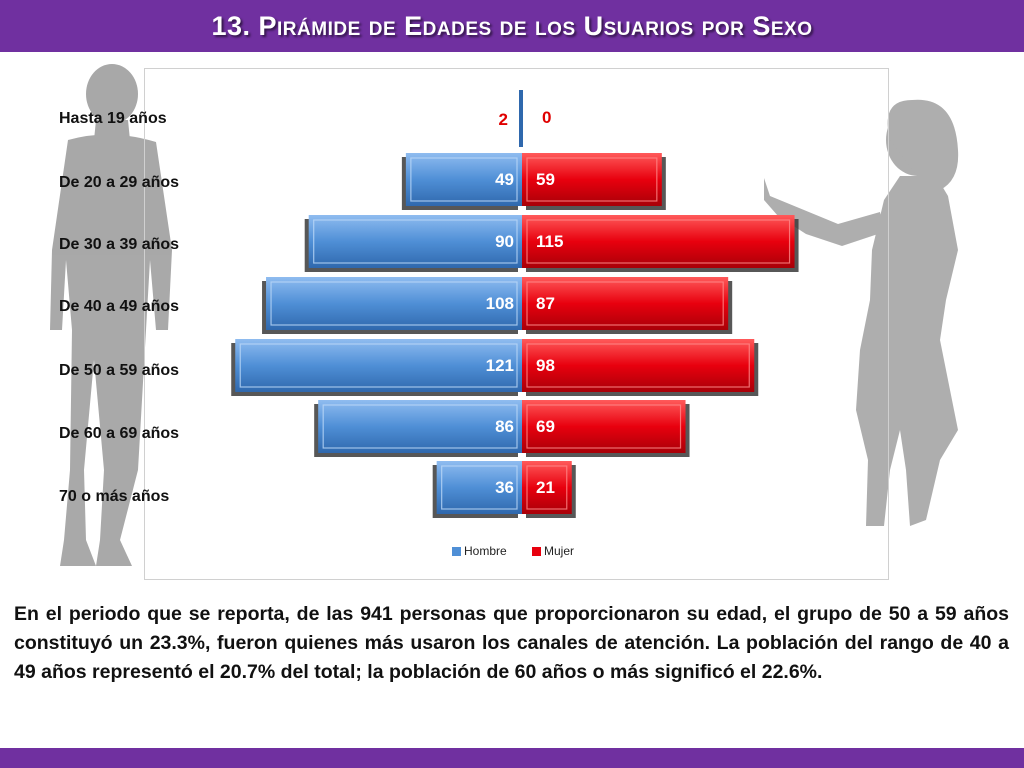 The image size is (1024, 768). Describe the element at coordinates (545, 487) in the screenshot. I see `data-label-mujer: 21` at that location.